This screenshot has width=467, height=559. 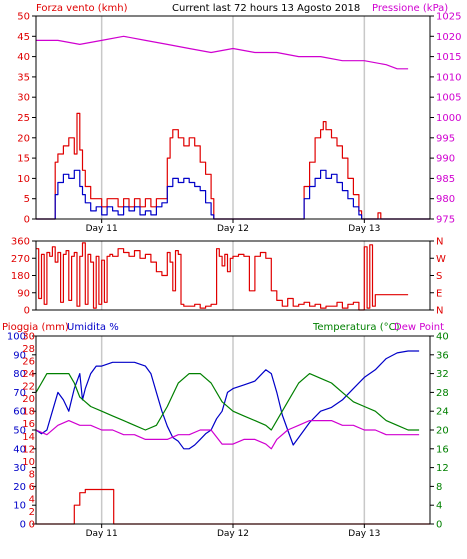 What do you see at coordinates (32, 474) in the screenshot?
I see `y-tick-label-rain: 8` at bounding box center [32, 474].